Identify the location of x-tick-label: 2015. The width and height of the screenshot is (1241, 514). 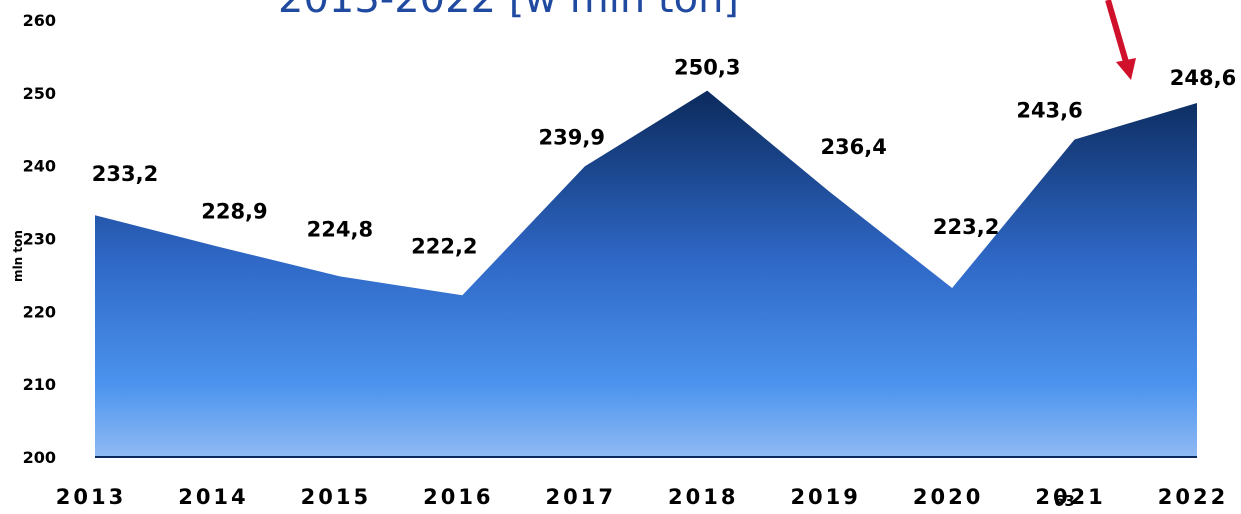
(336, 497).